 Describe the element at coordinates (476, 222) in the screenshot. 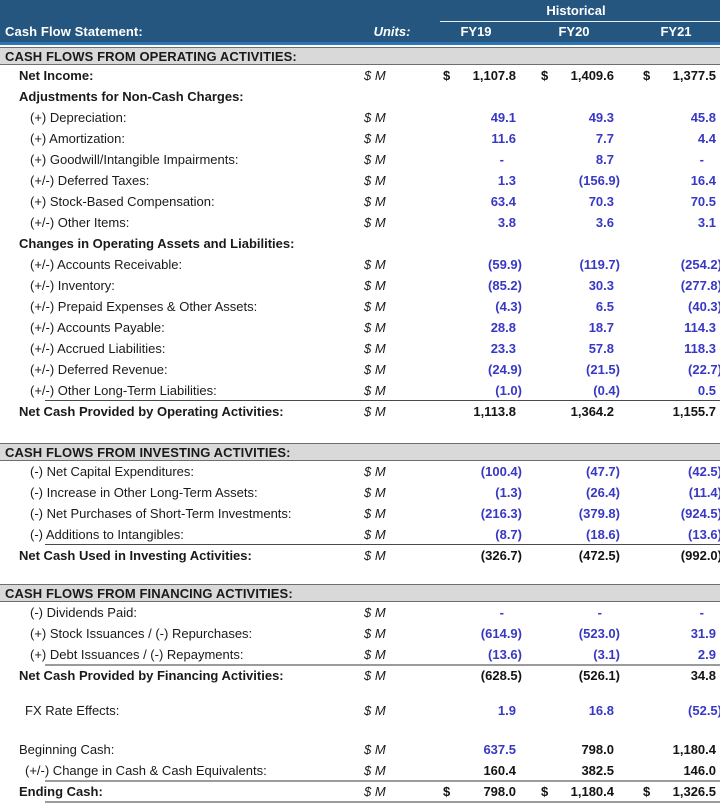

I see `value-cell-fy19: 3.8` at that location.